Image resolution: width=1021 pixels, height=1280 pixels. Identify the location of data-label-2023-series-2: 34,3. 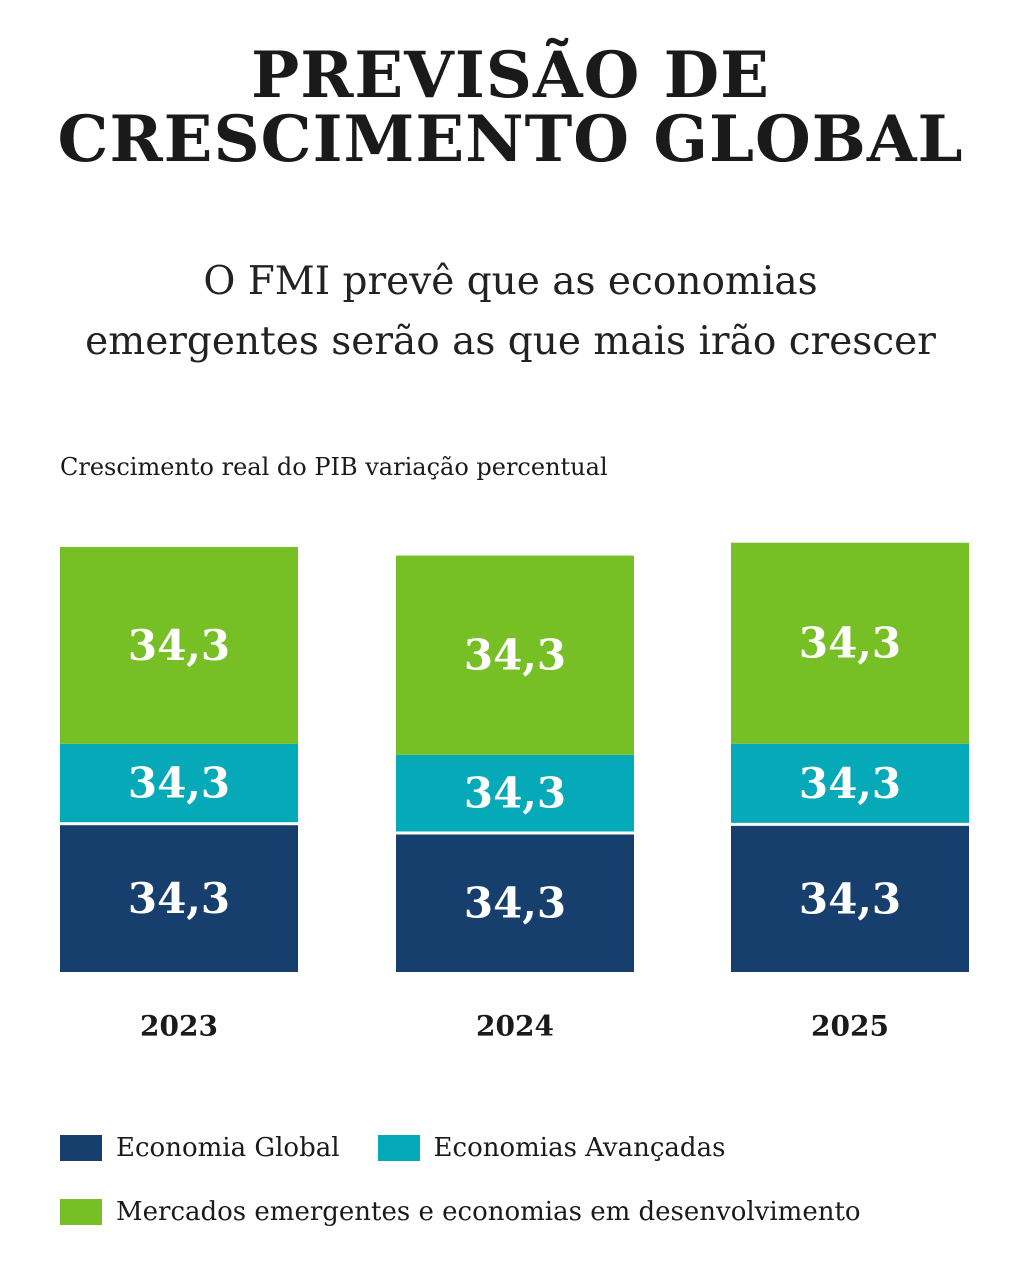
(179, 783).